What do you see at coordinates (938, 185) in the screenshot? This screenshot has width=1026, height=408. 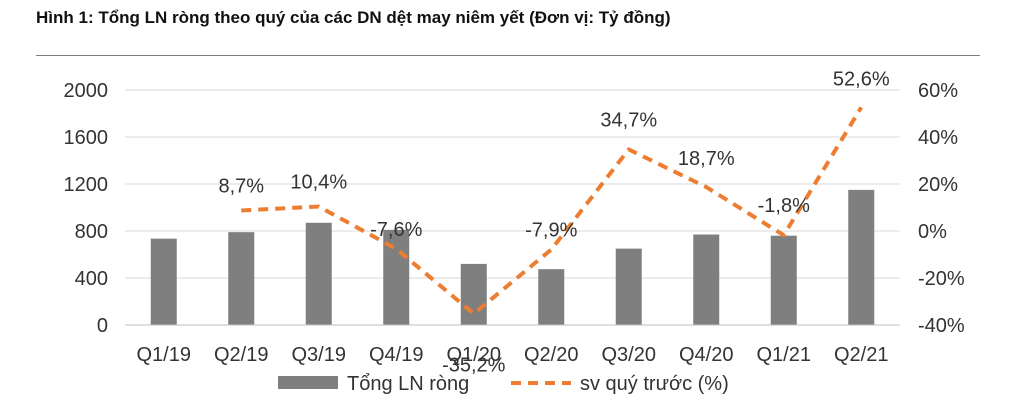 I see `y2-tick-label: 20%` at bounding box center [938, 185].